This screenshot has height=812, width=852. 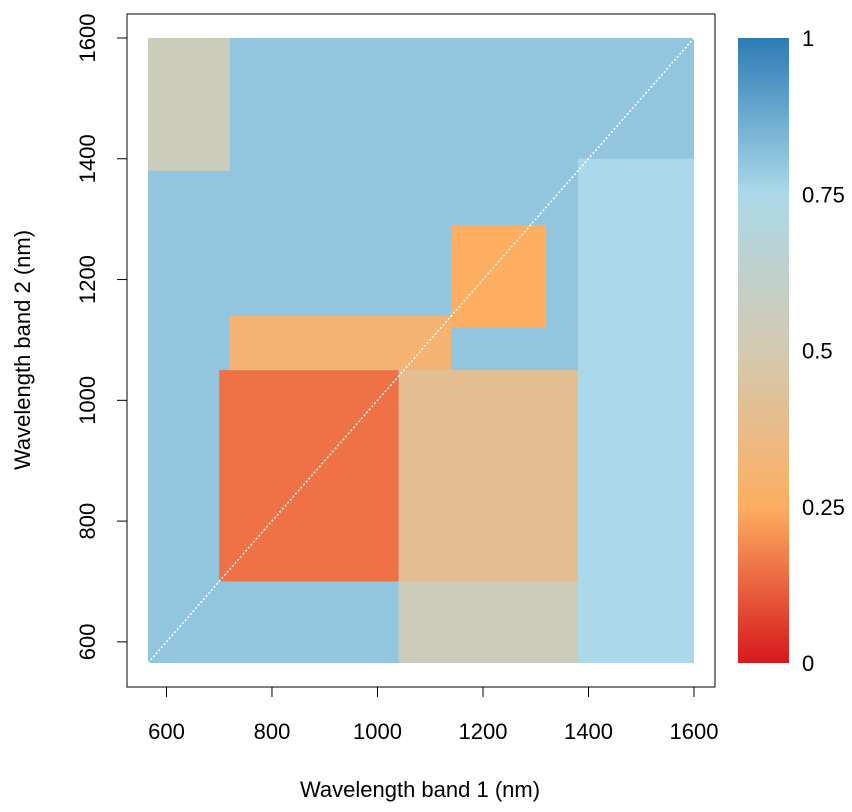 What do you see at coordinates (817, 351) in the screenshot?
I see `colorbar-tick-label: 0.5` at bounding box center [817, 351].